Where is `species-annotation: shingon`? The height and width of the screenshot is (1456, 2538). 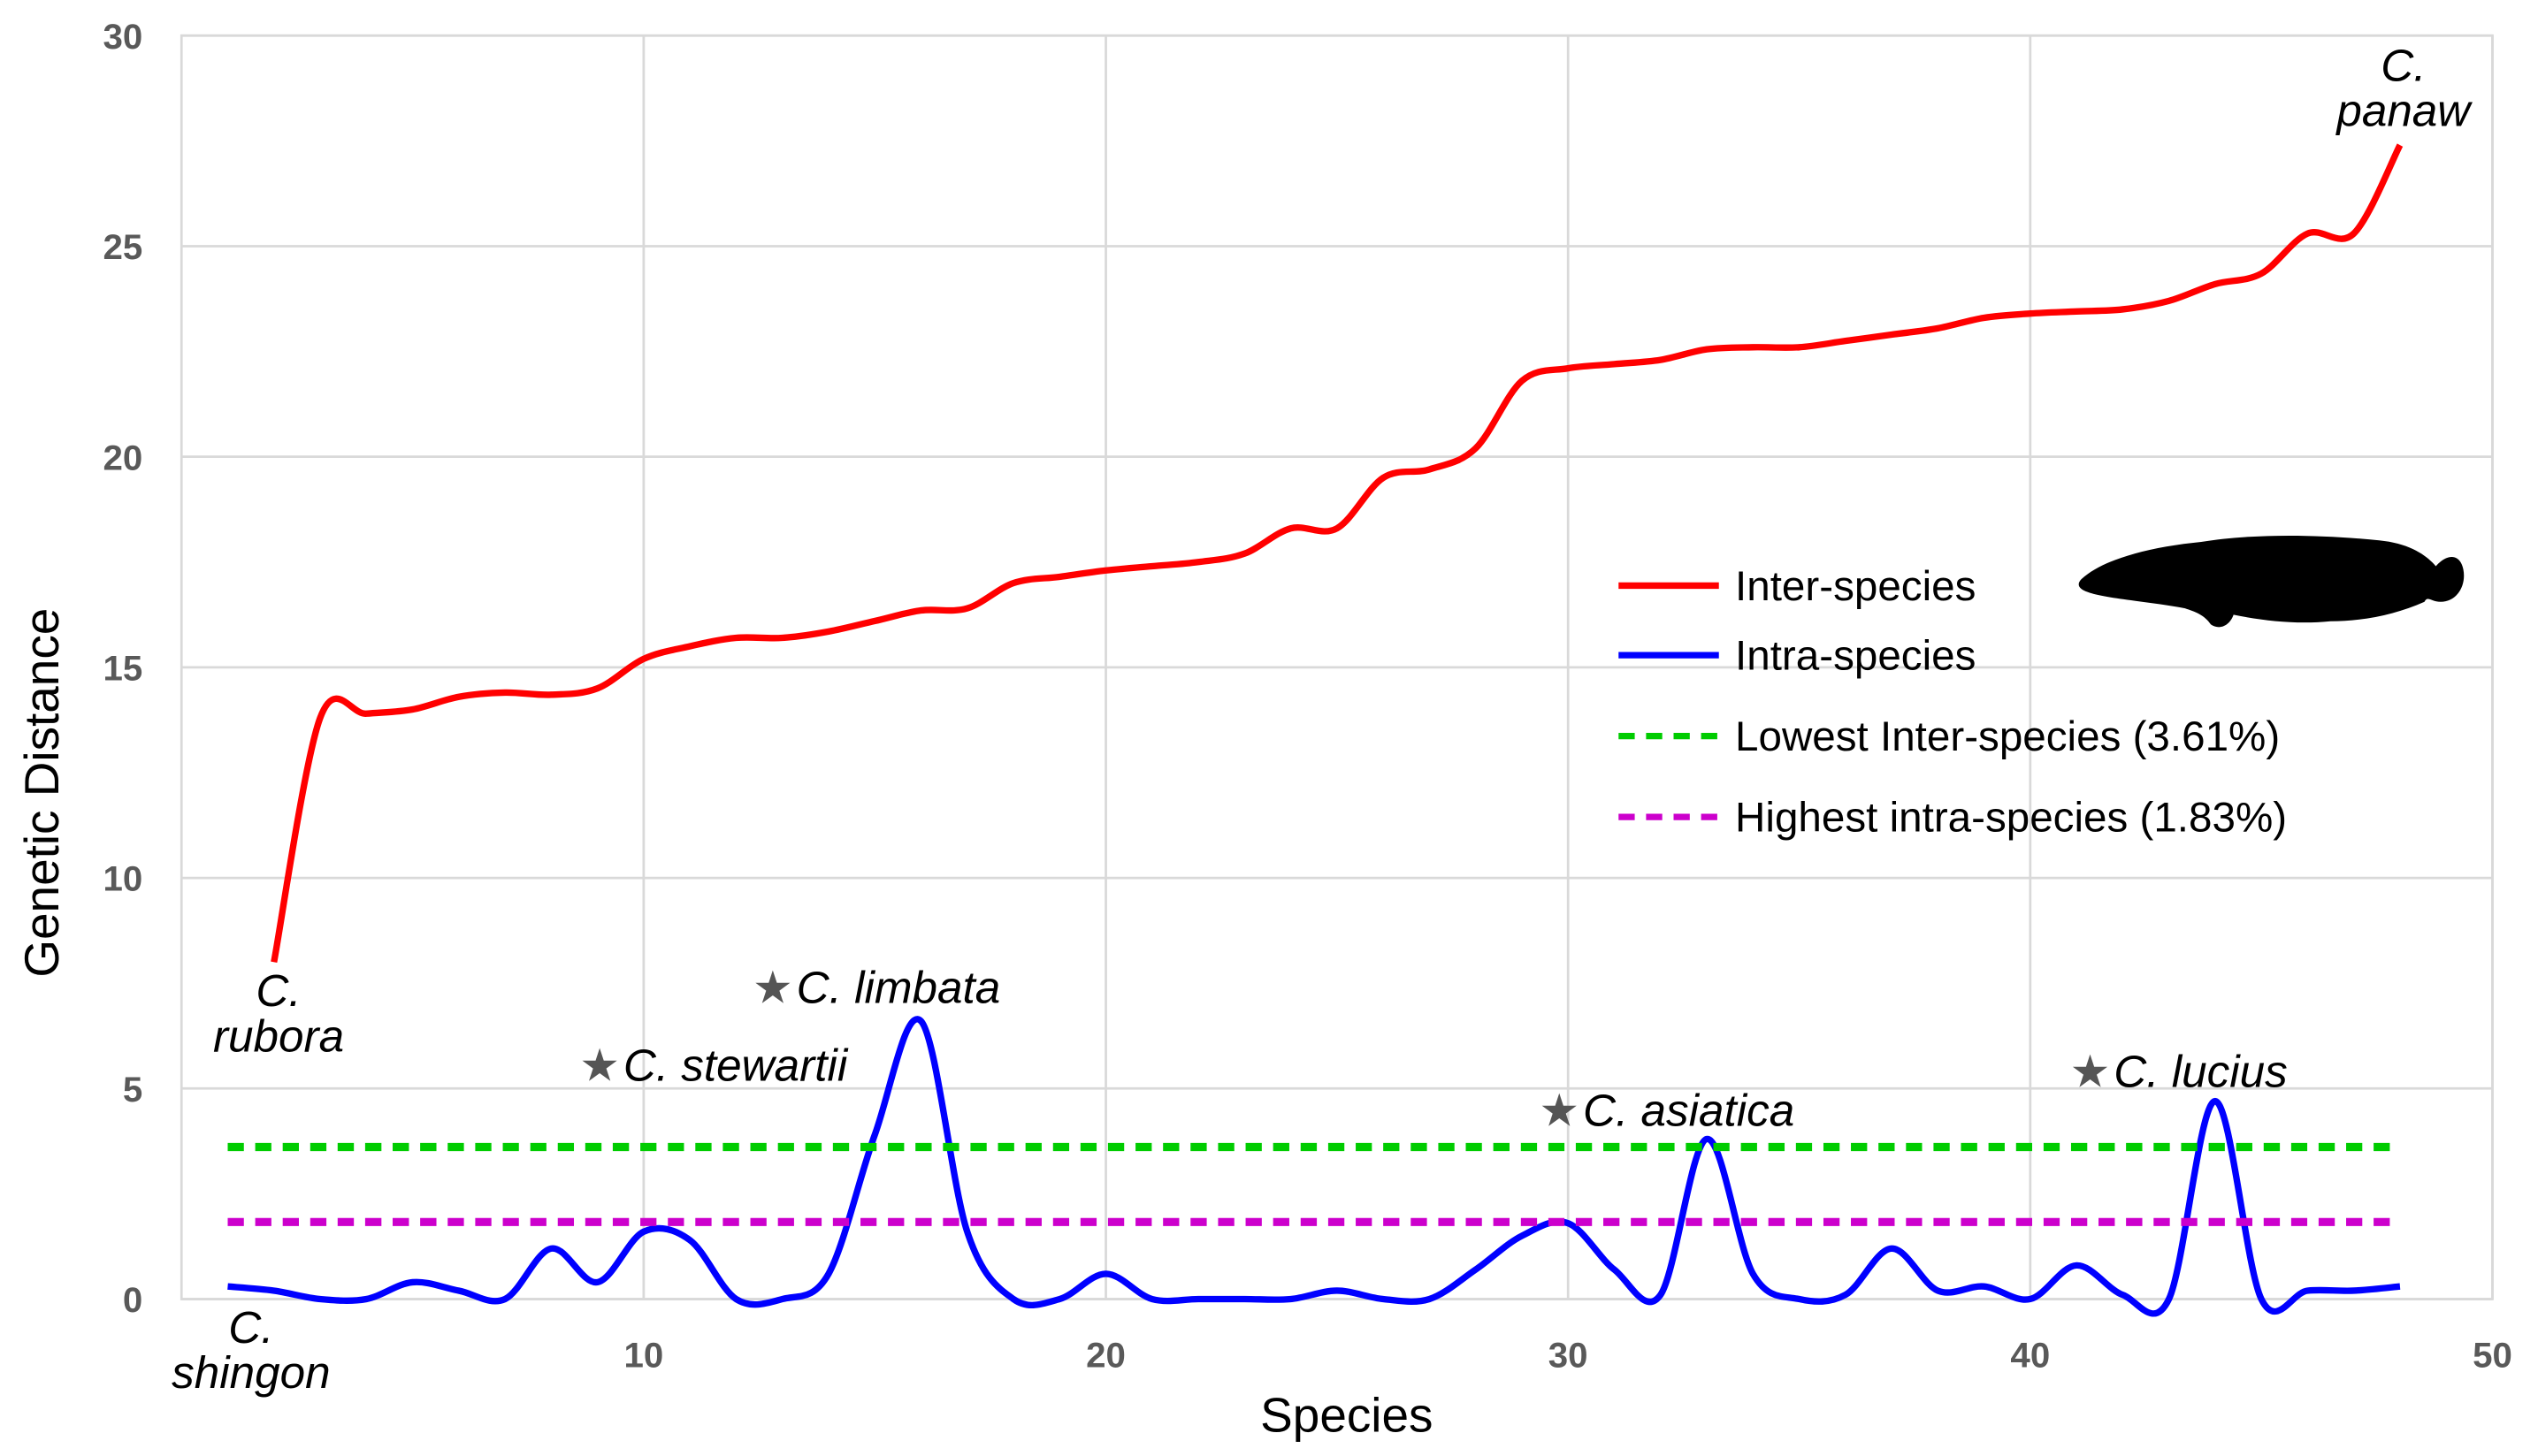 species-annotation: shingon is located at coordinates (251, 1372).